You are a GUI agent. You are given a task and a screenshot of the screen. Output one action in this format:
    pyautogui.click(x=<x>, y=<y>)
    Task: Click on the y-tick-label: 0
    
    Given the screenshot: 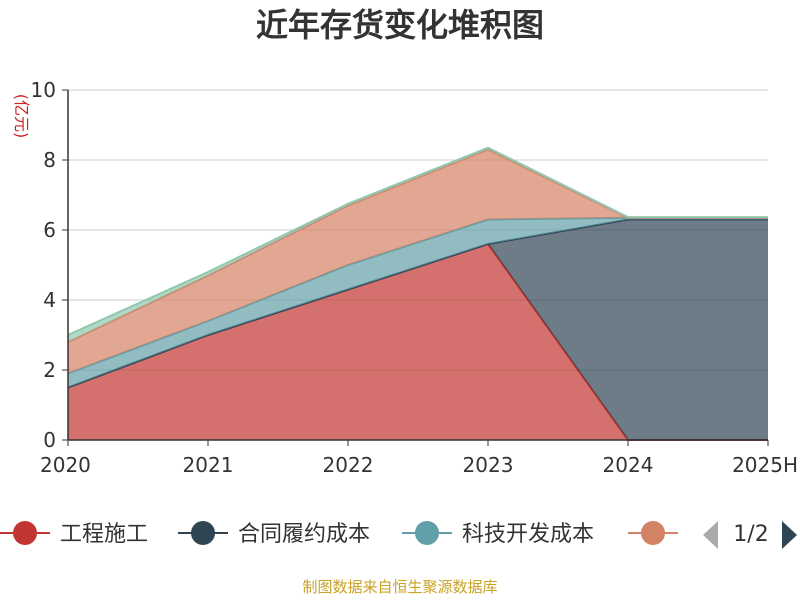 What is the action you would take?
    pyautogui.click(x=49, y=440)
    